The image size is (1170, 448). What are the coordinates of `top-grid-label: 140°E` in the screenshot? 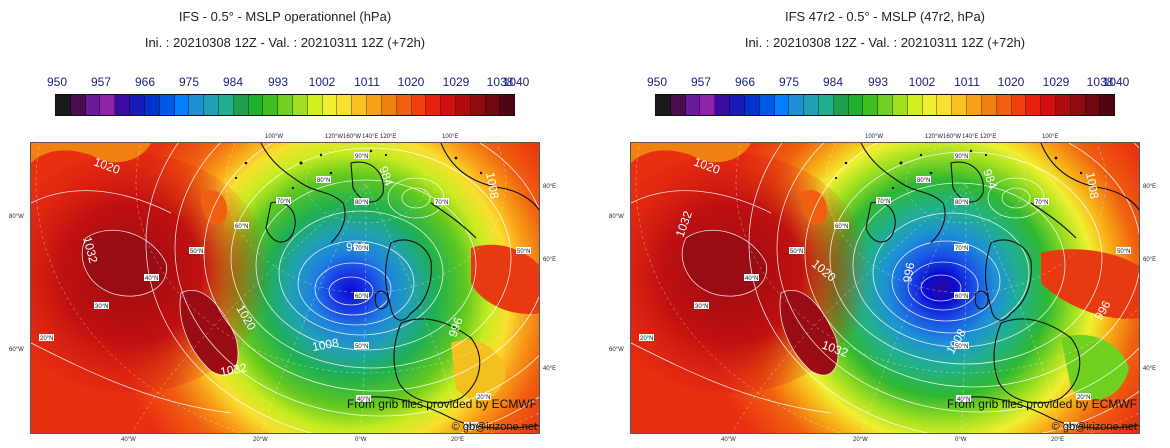 It's located at (370, 137).